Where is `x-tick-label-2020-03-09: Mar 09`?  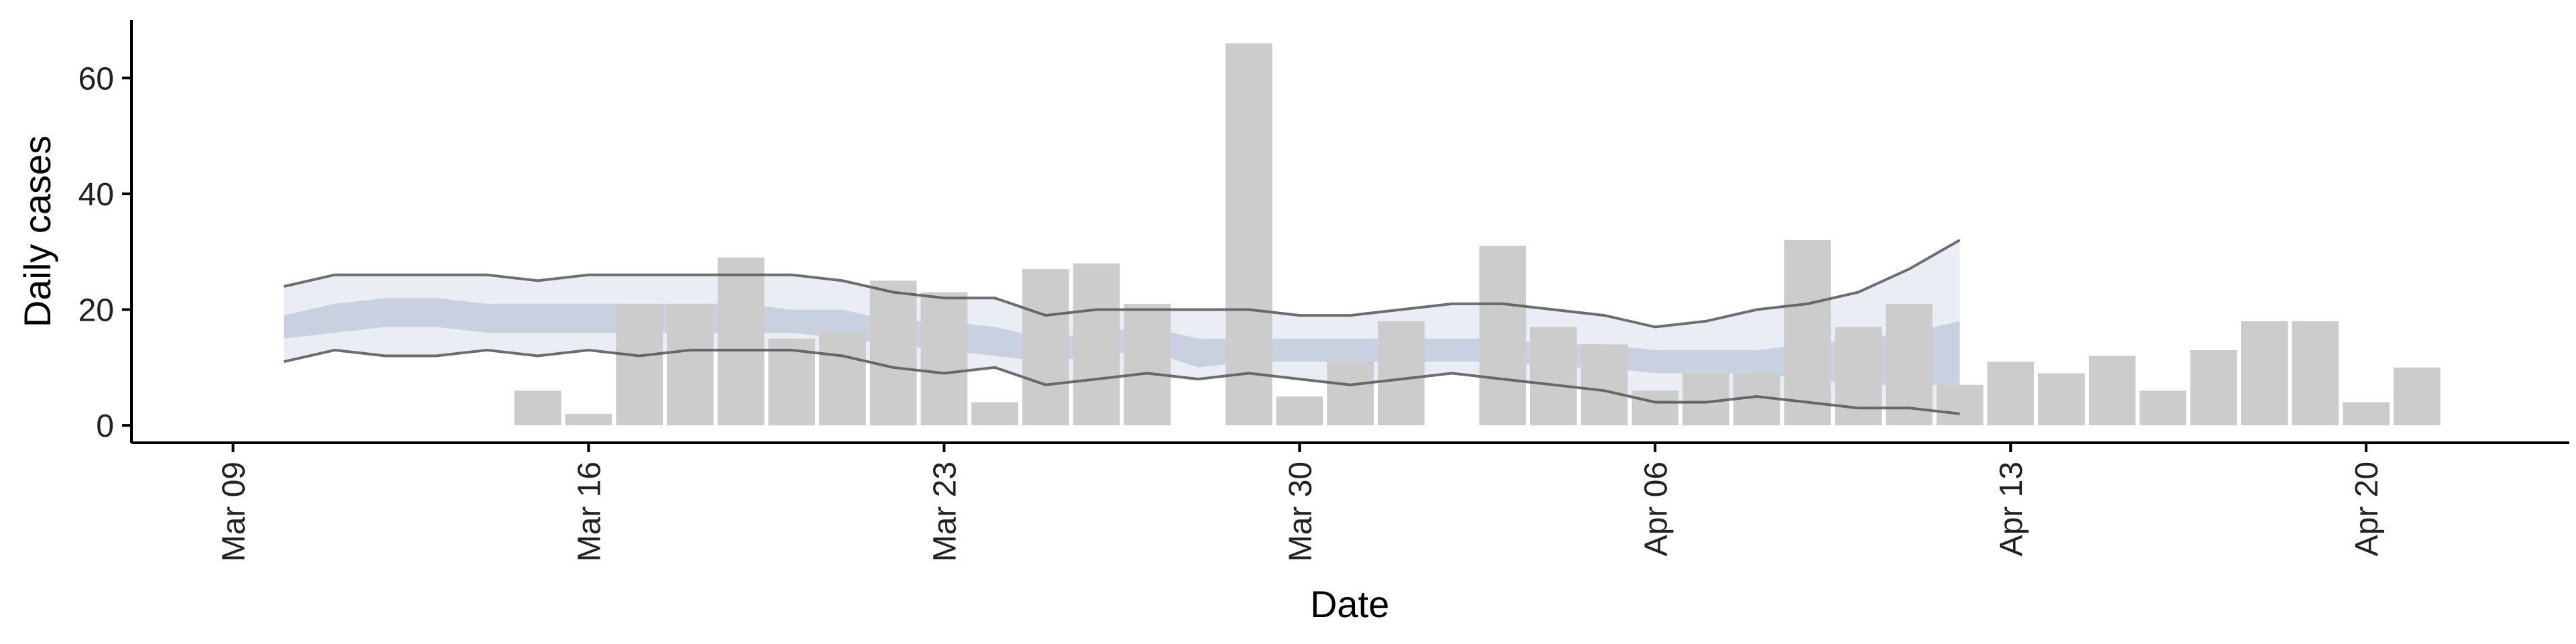
x-tick-label-2020-03-09: Mar 09 is located at coordinates (234, 511).